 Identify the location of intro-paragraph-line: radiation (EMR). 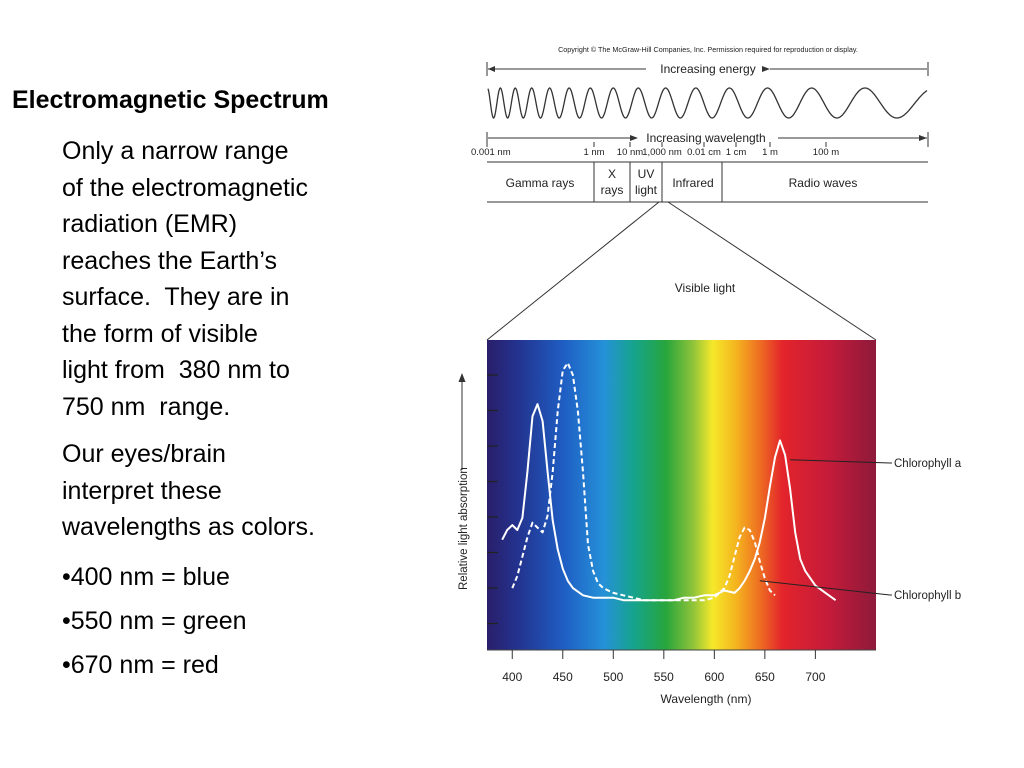
(150, 224).